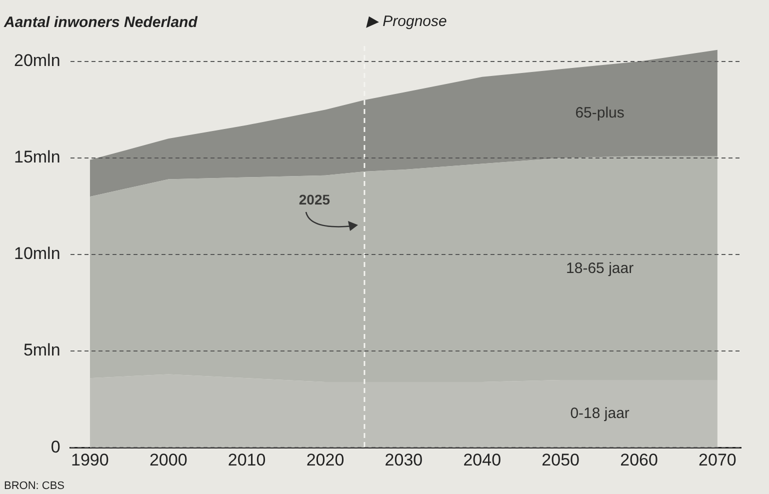 The image size is (769, 494). Describe the element at coordinates (599, 113) in the screenshot. I see `series-label: 65-plus` at that location.